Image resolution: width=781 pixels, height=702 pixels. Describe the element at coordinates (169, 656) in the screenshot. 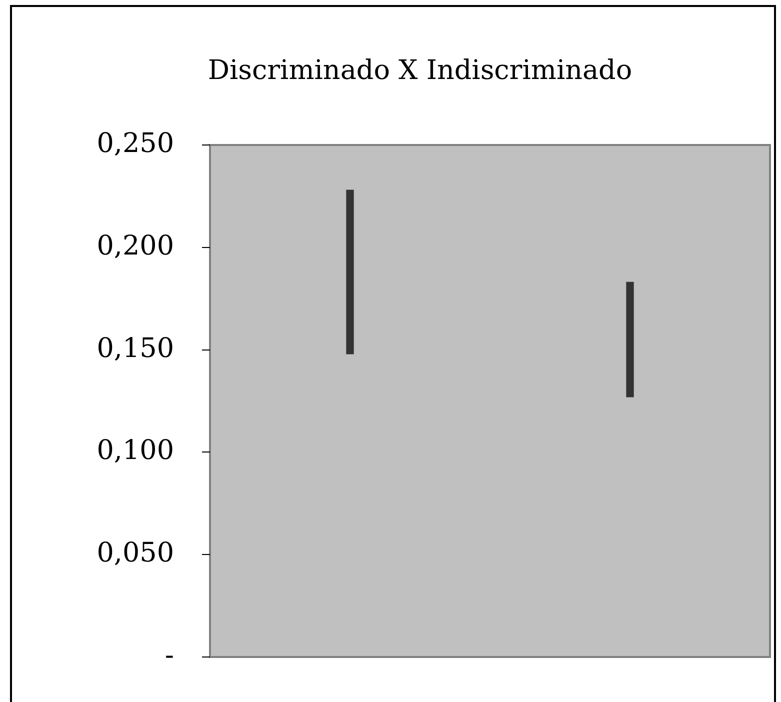

I see `y-tick-label: -` at that location.